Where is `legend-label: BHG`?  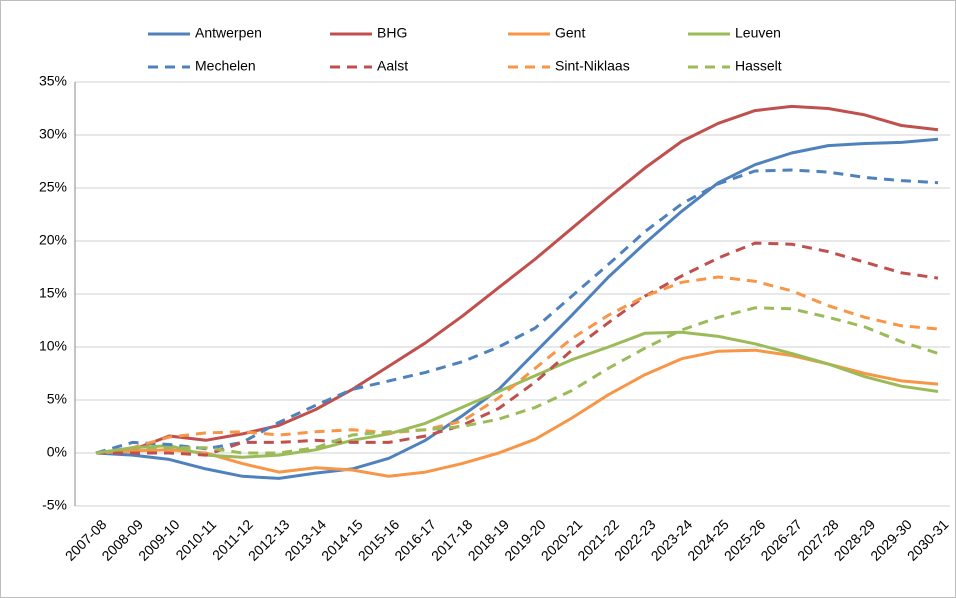
legend-label: BHG is located at coordinates (392, 33).